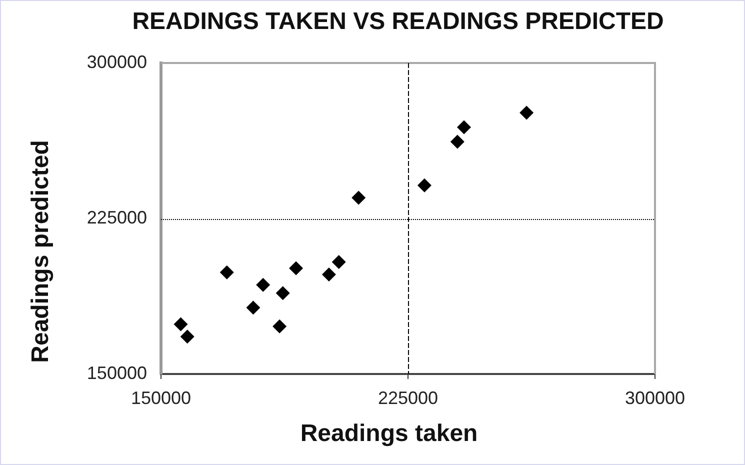 This screenshot has height=465, width=745. What do you see at coordinates (161, 398) in the screenshot?
I see `x-tick-label: 150000` at bounding box center [161, 398].